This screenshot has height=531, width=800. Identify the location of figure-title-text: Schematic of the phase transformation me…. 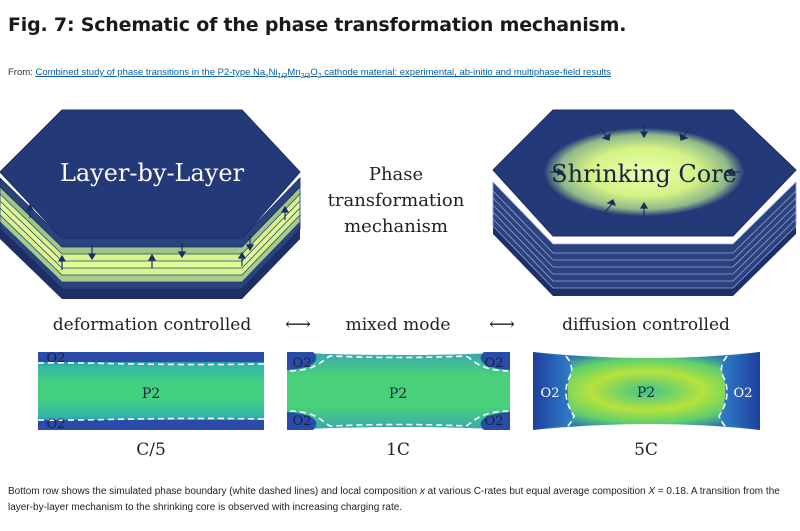
(353, 25).